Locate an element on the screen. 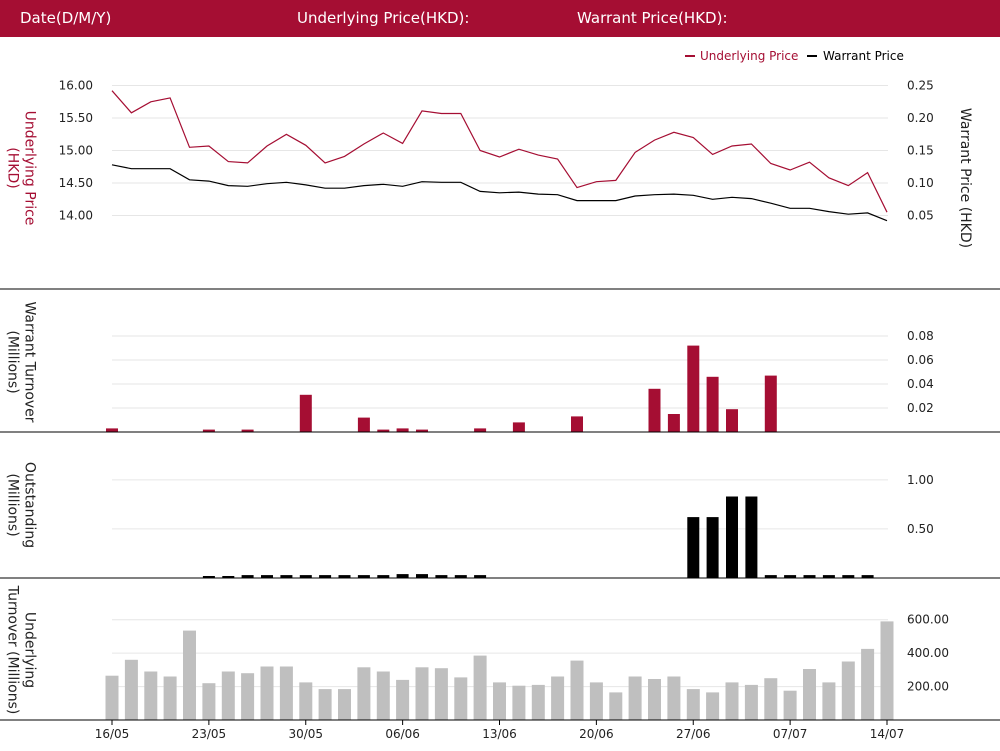  price-ytick-right: 0.20 is located at coordinates (920, 118).